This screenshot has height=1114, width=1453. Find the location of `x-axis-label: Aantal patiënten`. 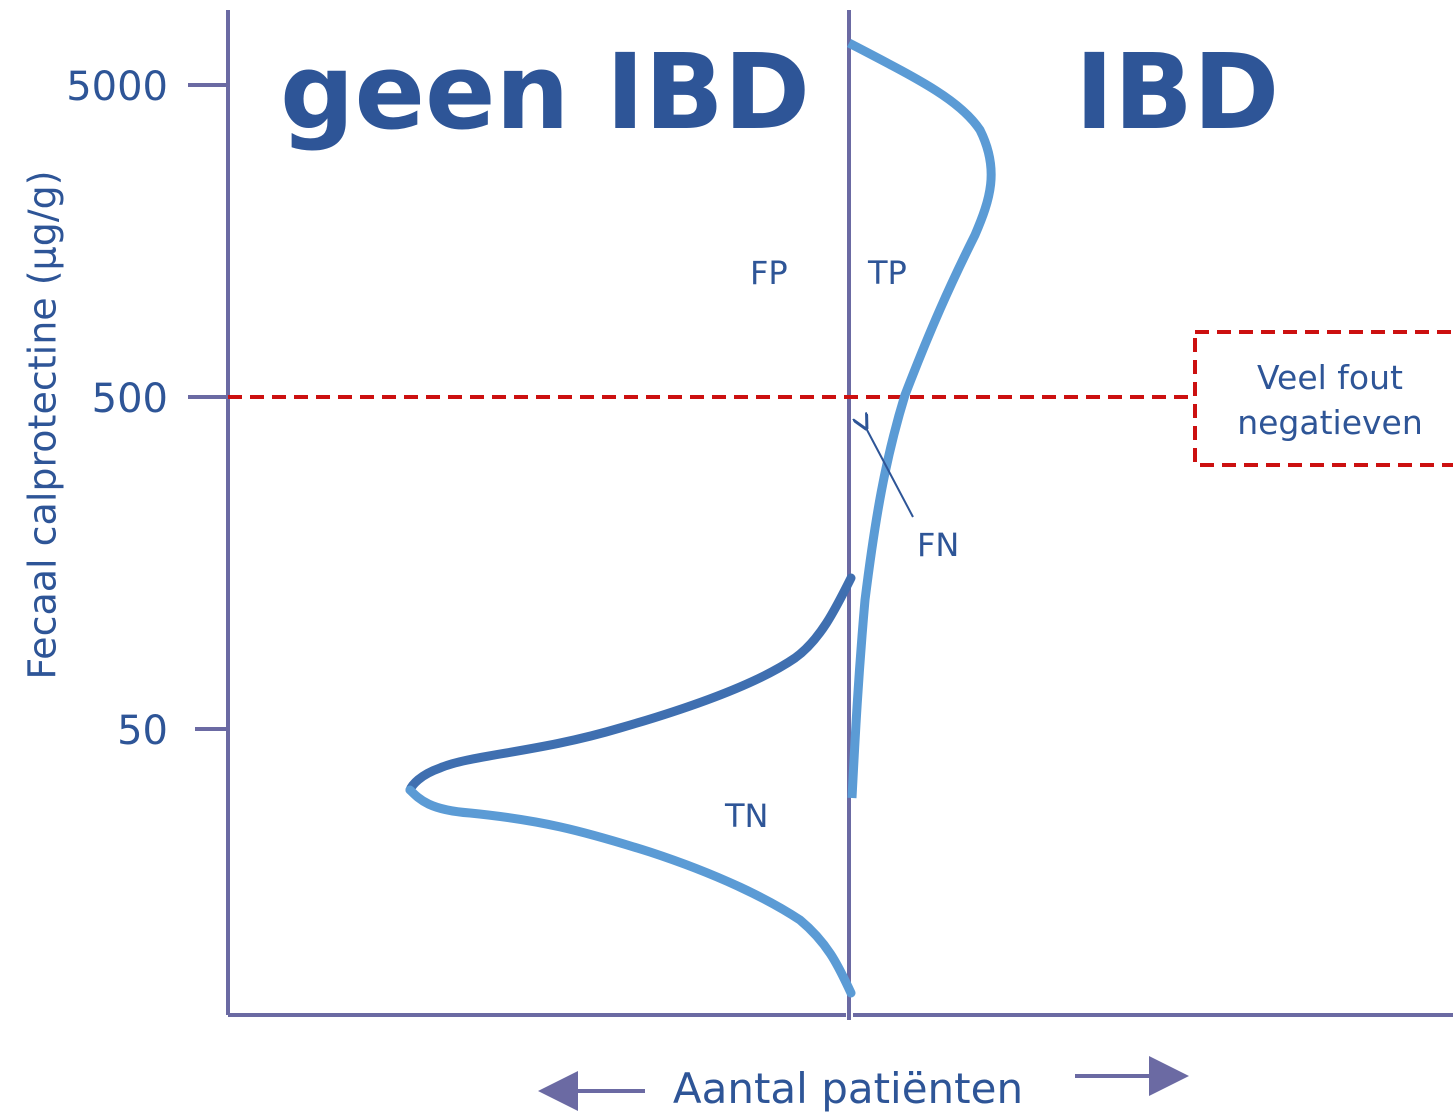

x-axis-label: Aantal patiënten is located at coordinates (848, 1088).